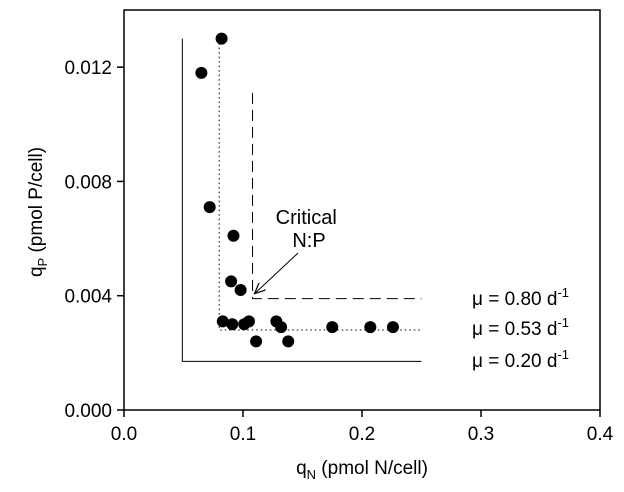 The width and height of the screenshot is (624, 492). What do you see at coordinates (563, 292) in the screenshot?
I see `mu-label-080-exp: -1` at bounding box center [563, 292].